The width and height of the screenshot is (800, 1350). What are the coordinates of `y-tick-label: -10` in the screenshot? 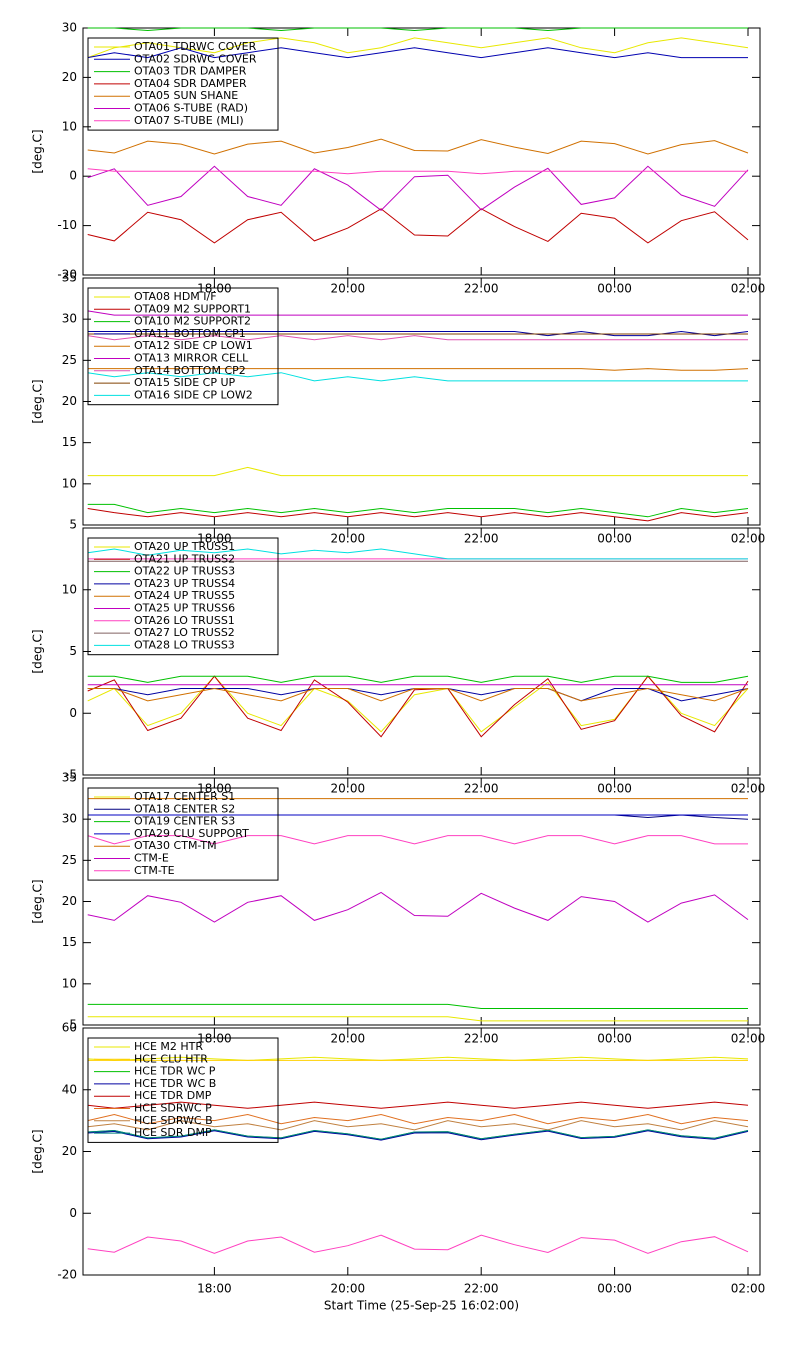 It's located at (67, 225).